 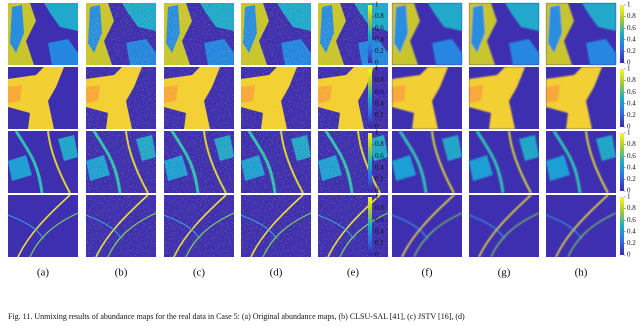 I want to click on panel-label: (a), so click(x=43, y=273).